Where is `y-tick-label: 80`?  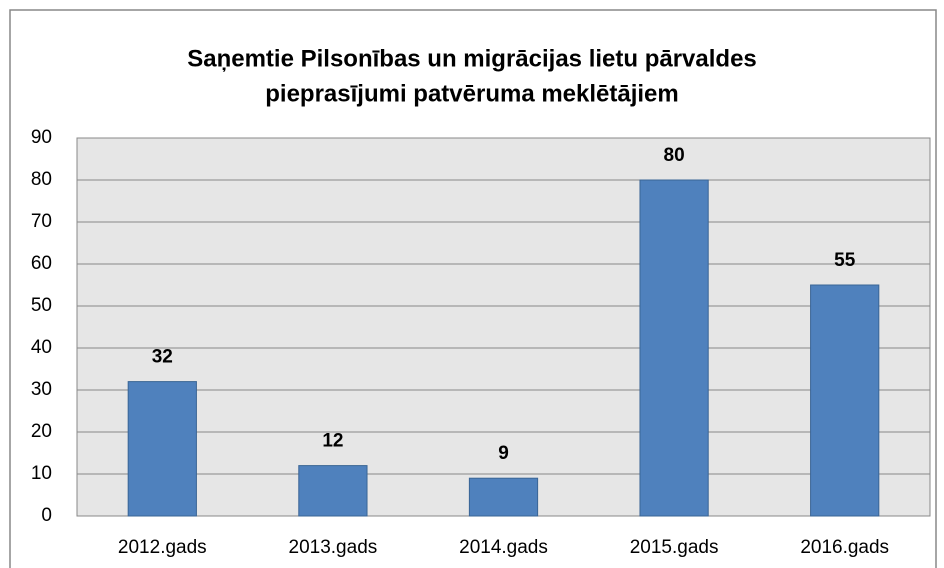
y-tick-label: 80 is located at coordinates (41, 179).